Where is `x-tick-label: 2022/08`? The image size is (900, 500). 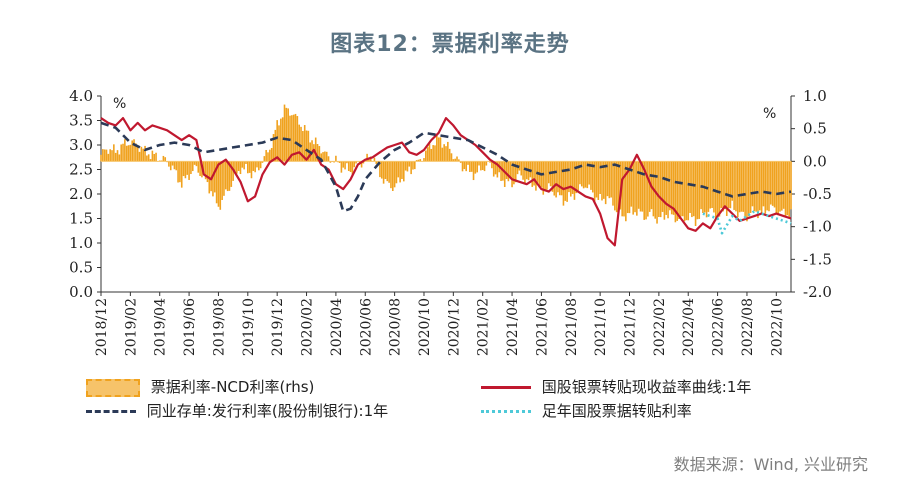
x-tick-label: 2022/08 is located at coordinates (748, 327).